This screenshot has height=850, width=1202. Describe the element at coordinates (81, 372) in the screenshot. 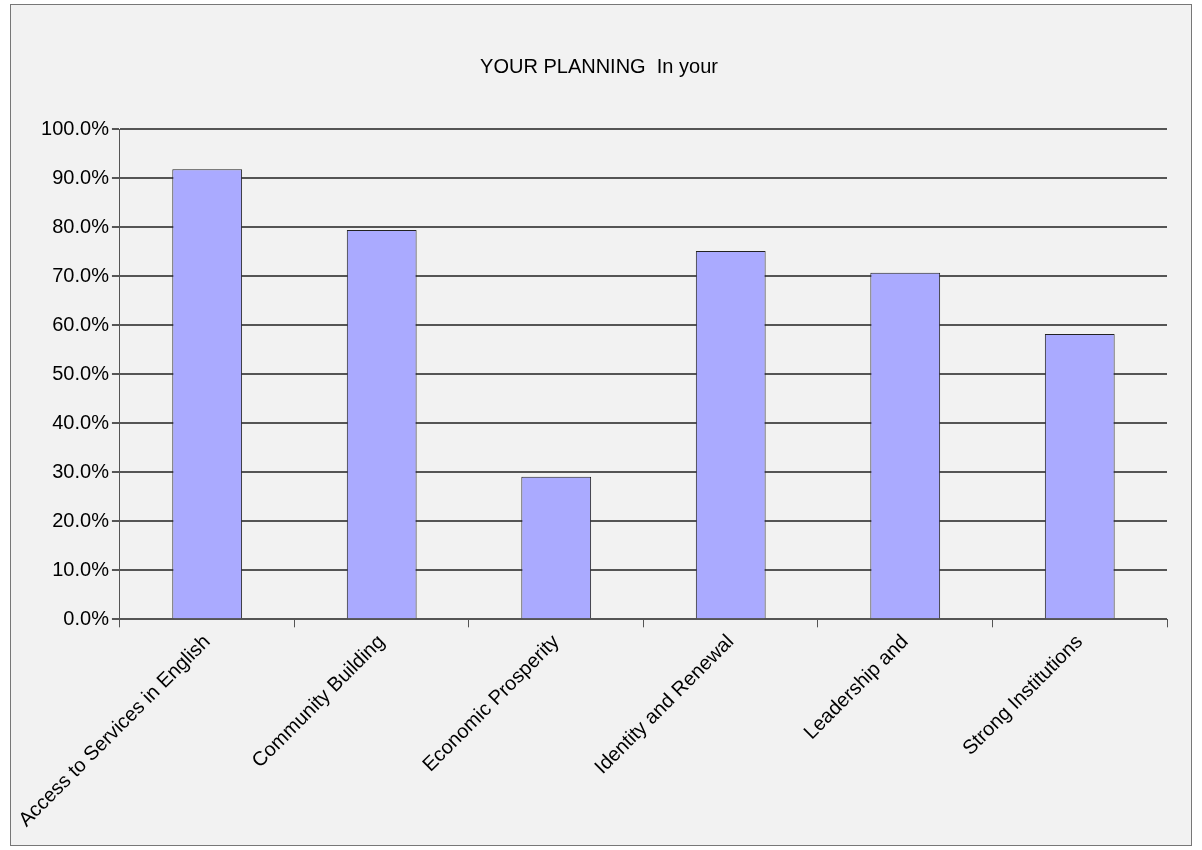

I see `y-tick-label: 50.0%` at that location.